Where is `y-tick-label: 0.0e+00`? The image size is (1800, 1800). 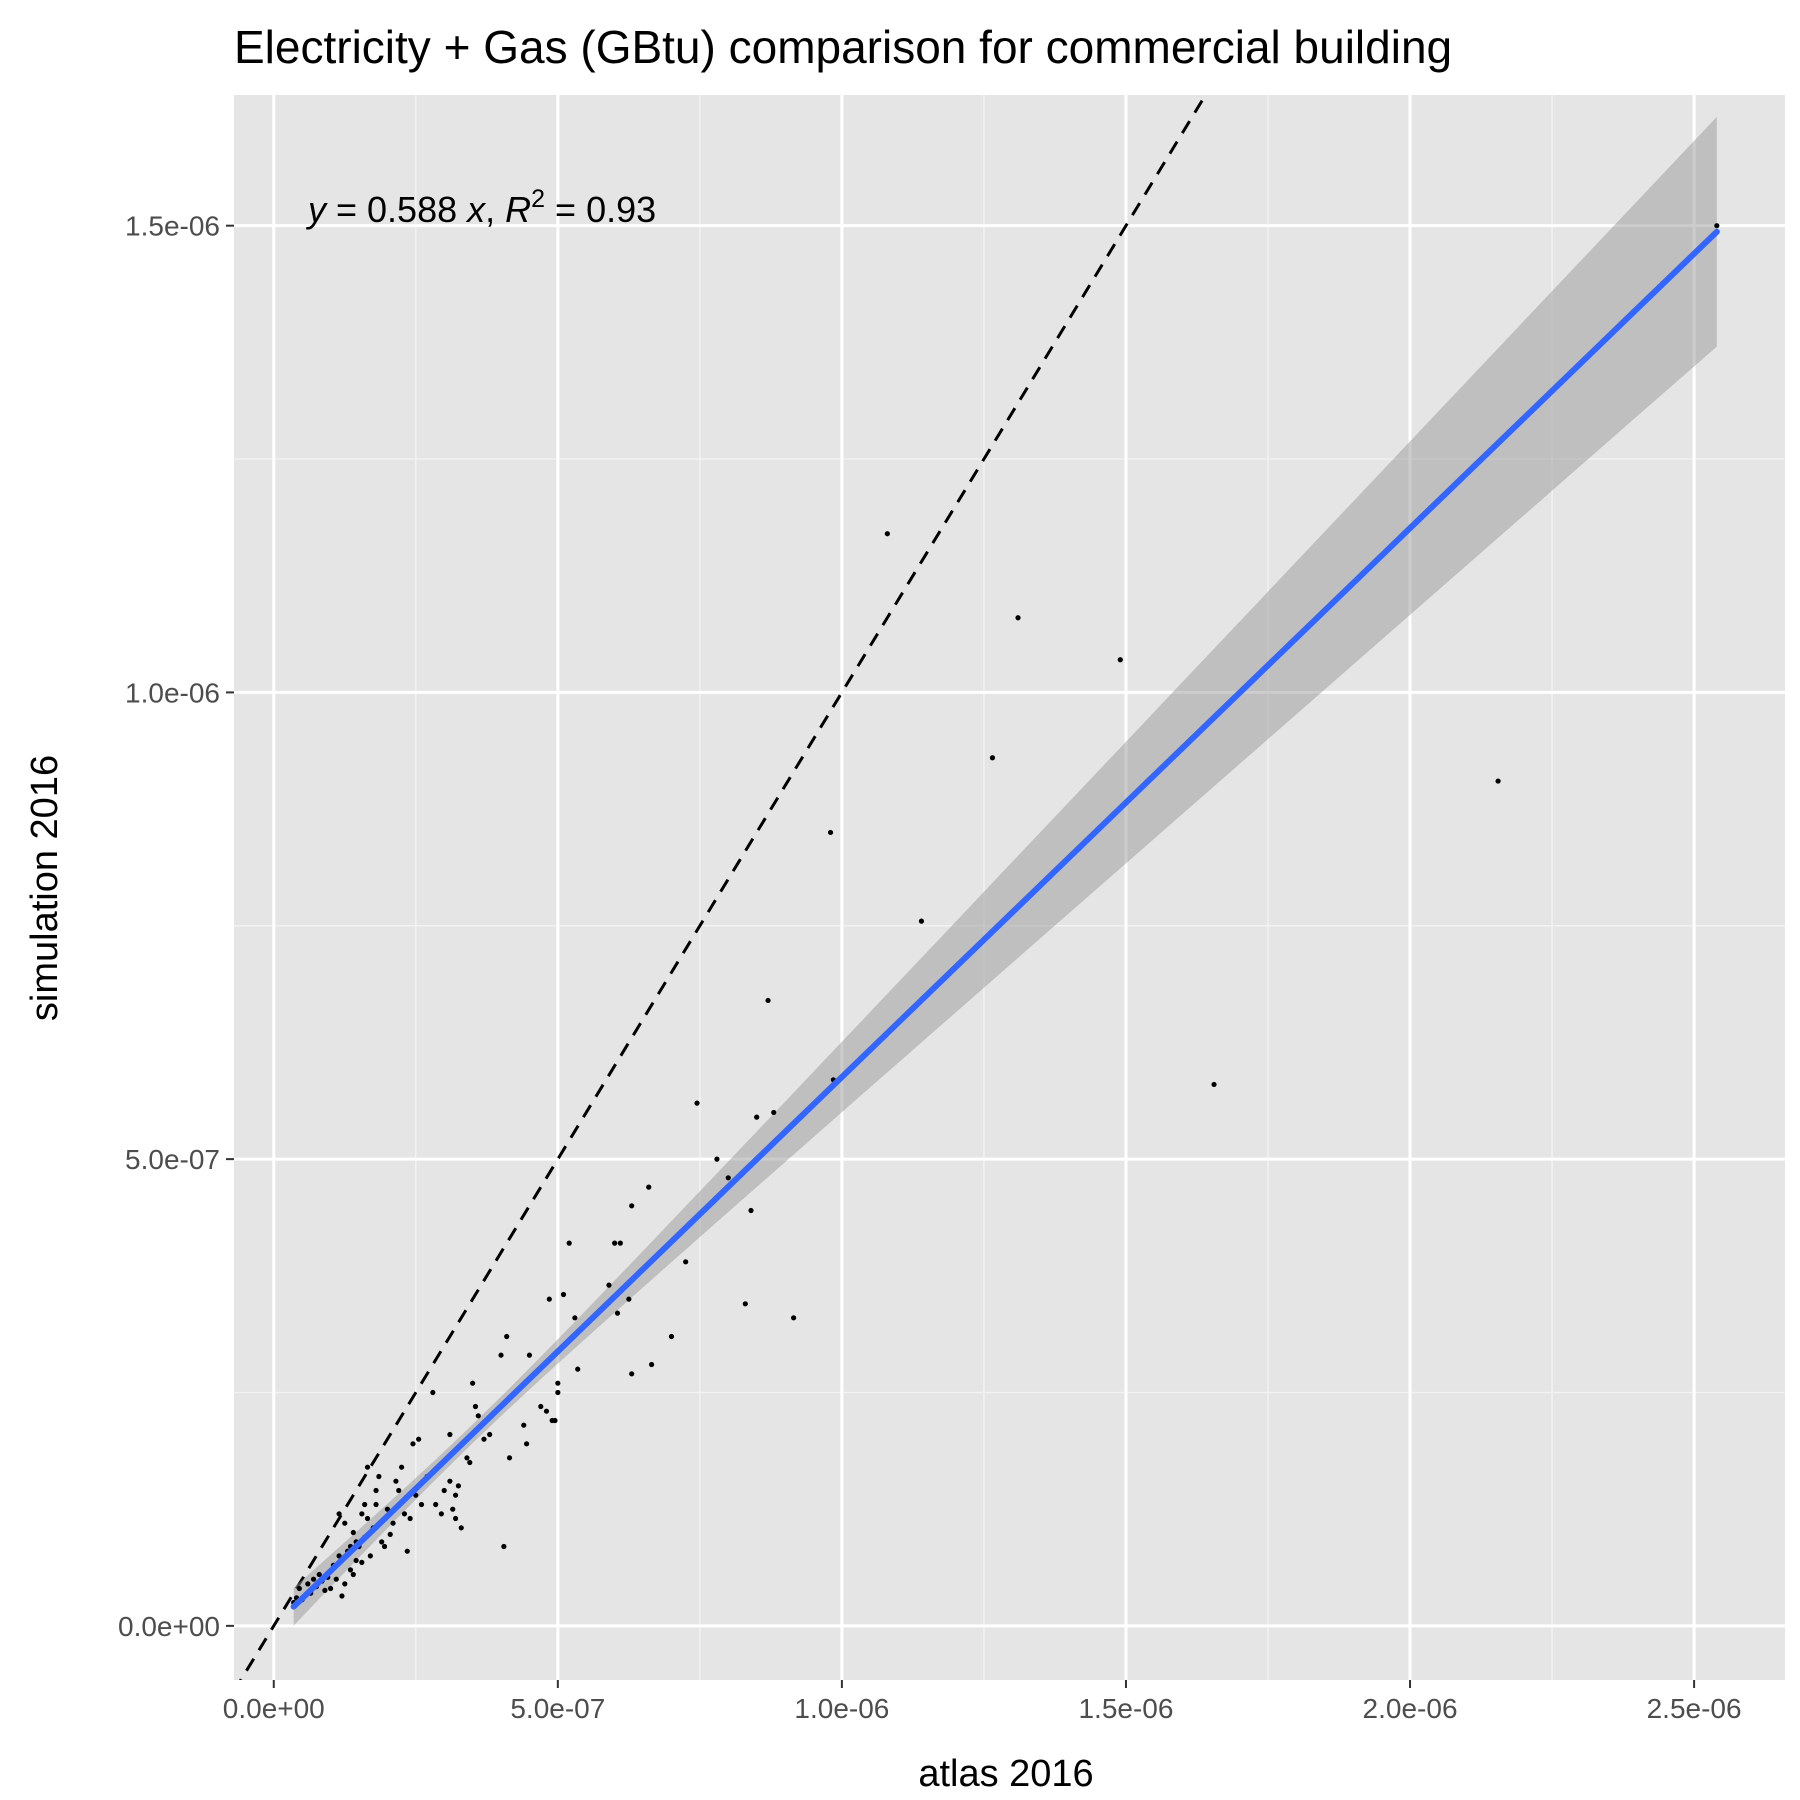
y-tick-label: 0.0e+00 is located at coordinates (169, 1626).